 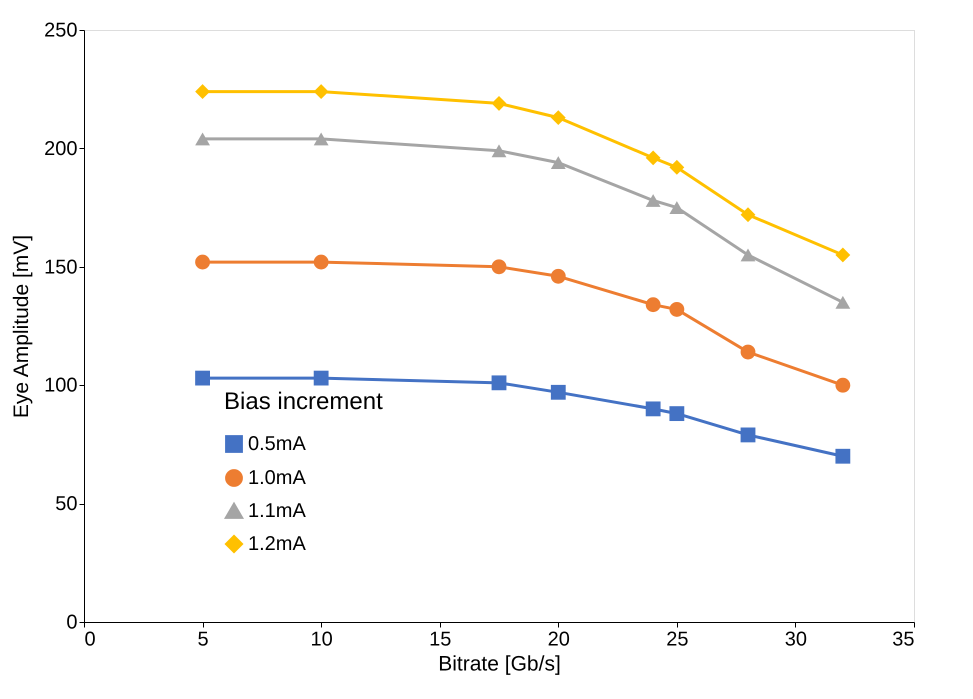 I want to click on legend-label: 1.0mA, so click(x=277, y=478).